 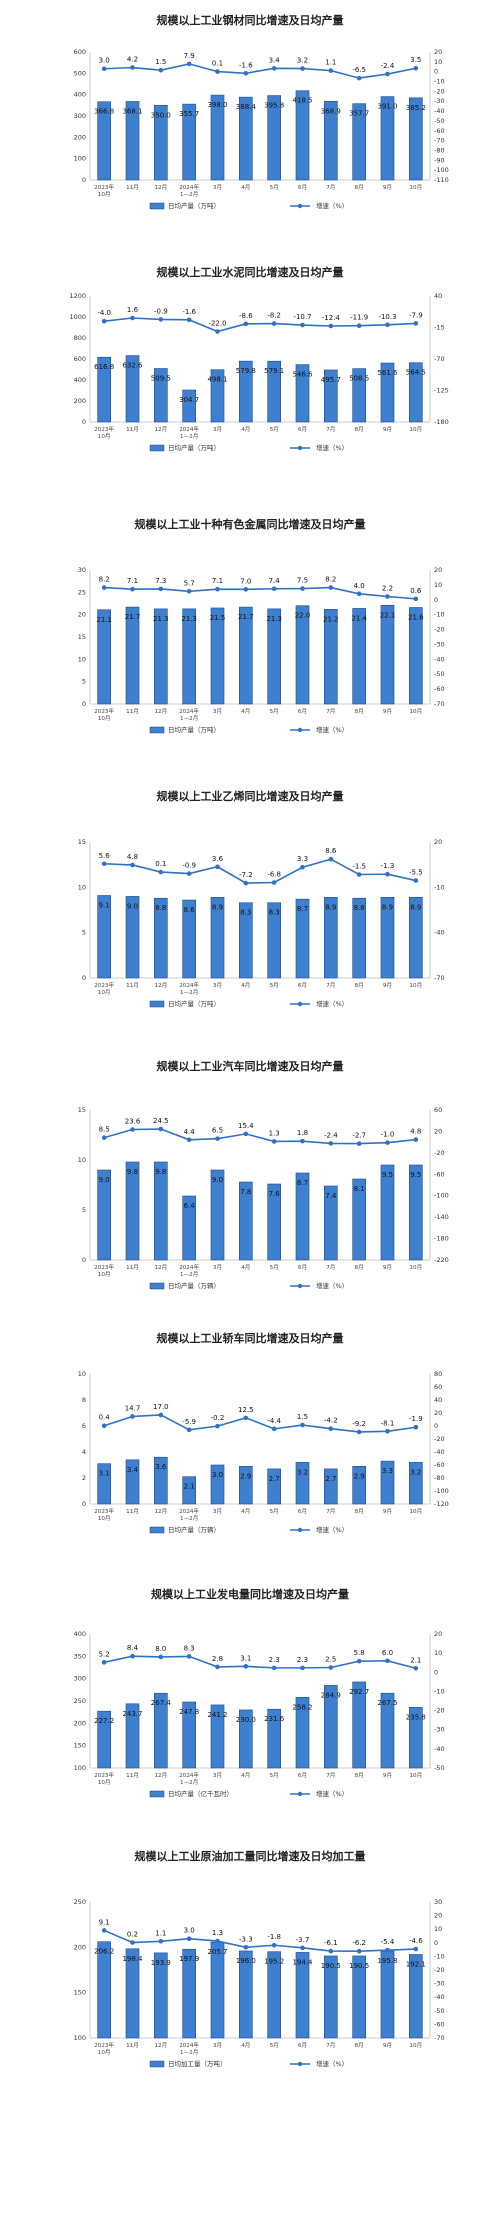 I want to click on bar-label: 8.9, so click(x=217, y=907).